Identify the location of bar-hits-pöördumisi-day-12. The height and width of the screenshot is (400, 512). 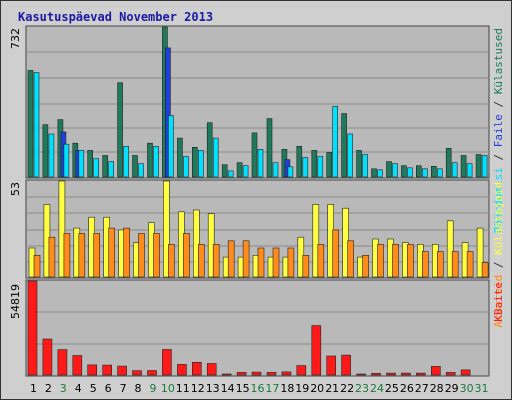
(201, 164).